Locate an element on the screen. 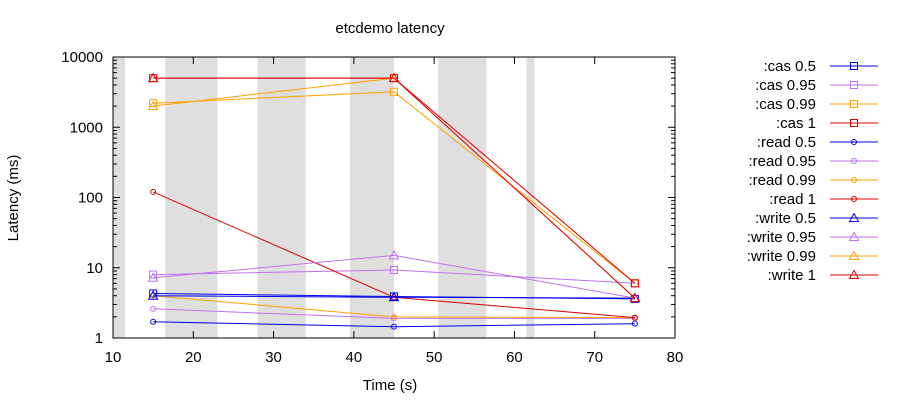 The width and height of the screenshot is (900, 400). x-axis-title: Time (s) is located at coordinates (390, 385).